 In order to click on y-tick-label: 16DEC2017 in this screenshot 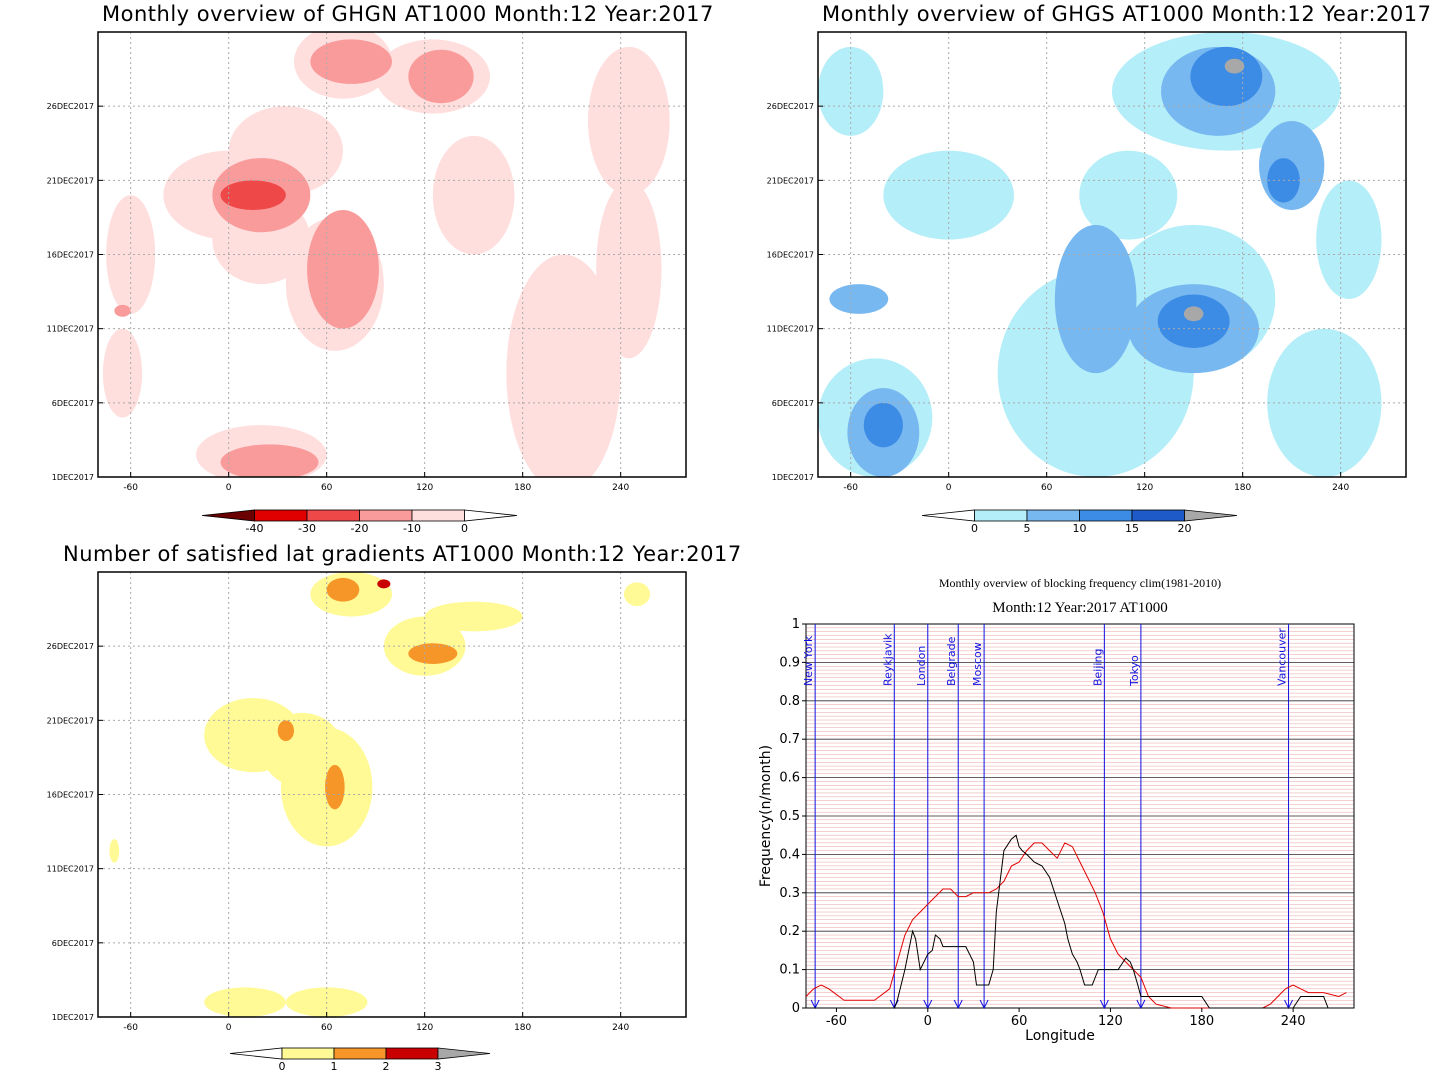, I will do `click(70, 255)`.